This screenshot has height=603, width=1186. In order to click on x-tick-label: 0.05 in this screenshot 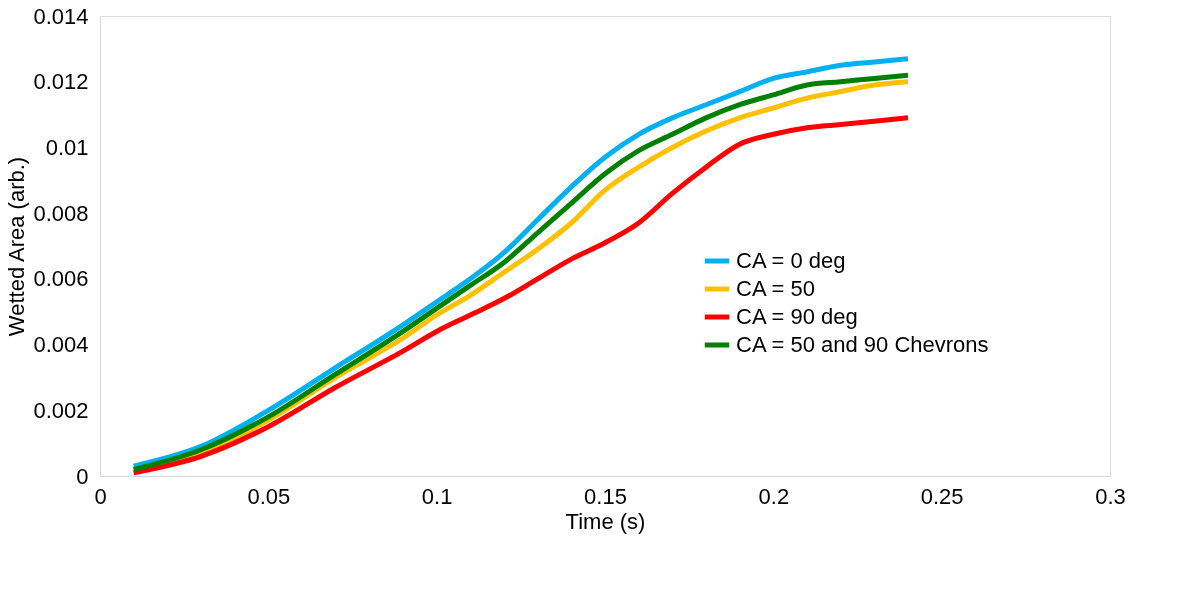, I will do `click(269, 496)`.